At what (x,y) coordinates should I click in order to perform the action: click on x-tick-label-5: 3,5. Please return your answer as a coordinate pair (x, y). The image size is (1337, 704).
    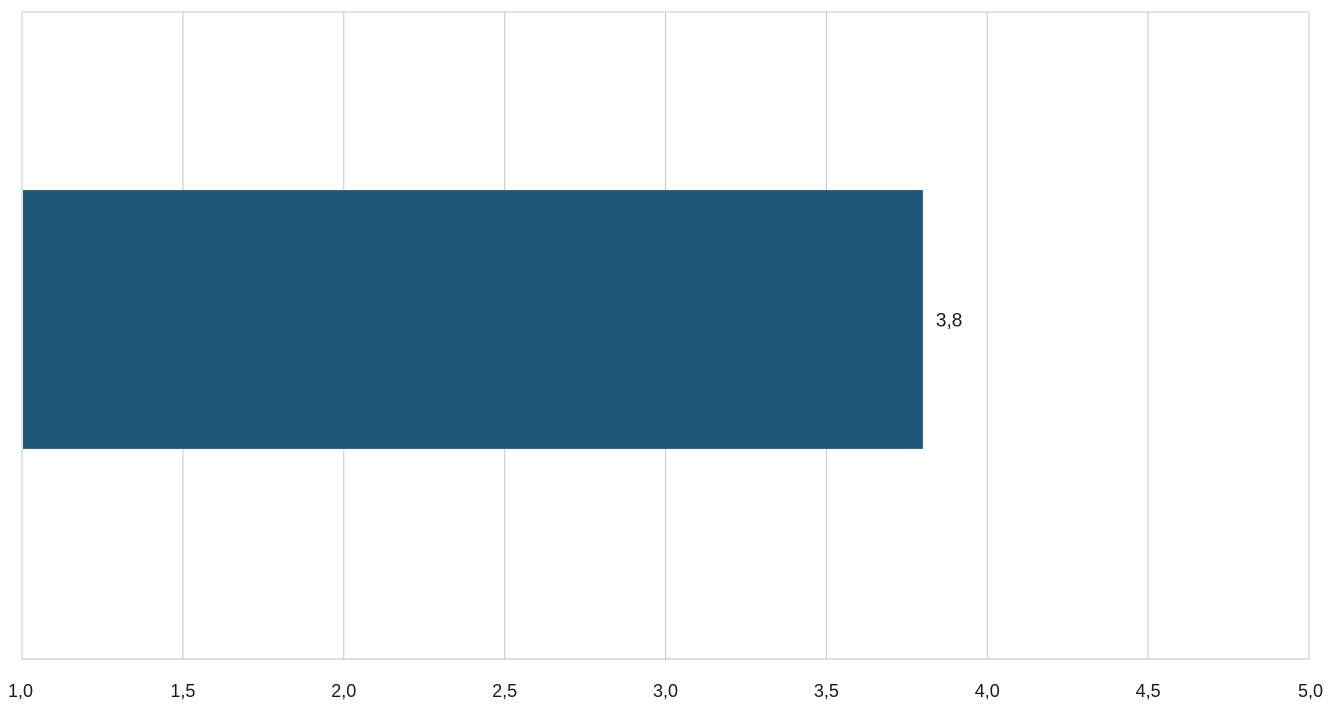
    Looking at the image, I should click on (826, 691).